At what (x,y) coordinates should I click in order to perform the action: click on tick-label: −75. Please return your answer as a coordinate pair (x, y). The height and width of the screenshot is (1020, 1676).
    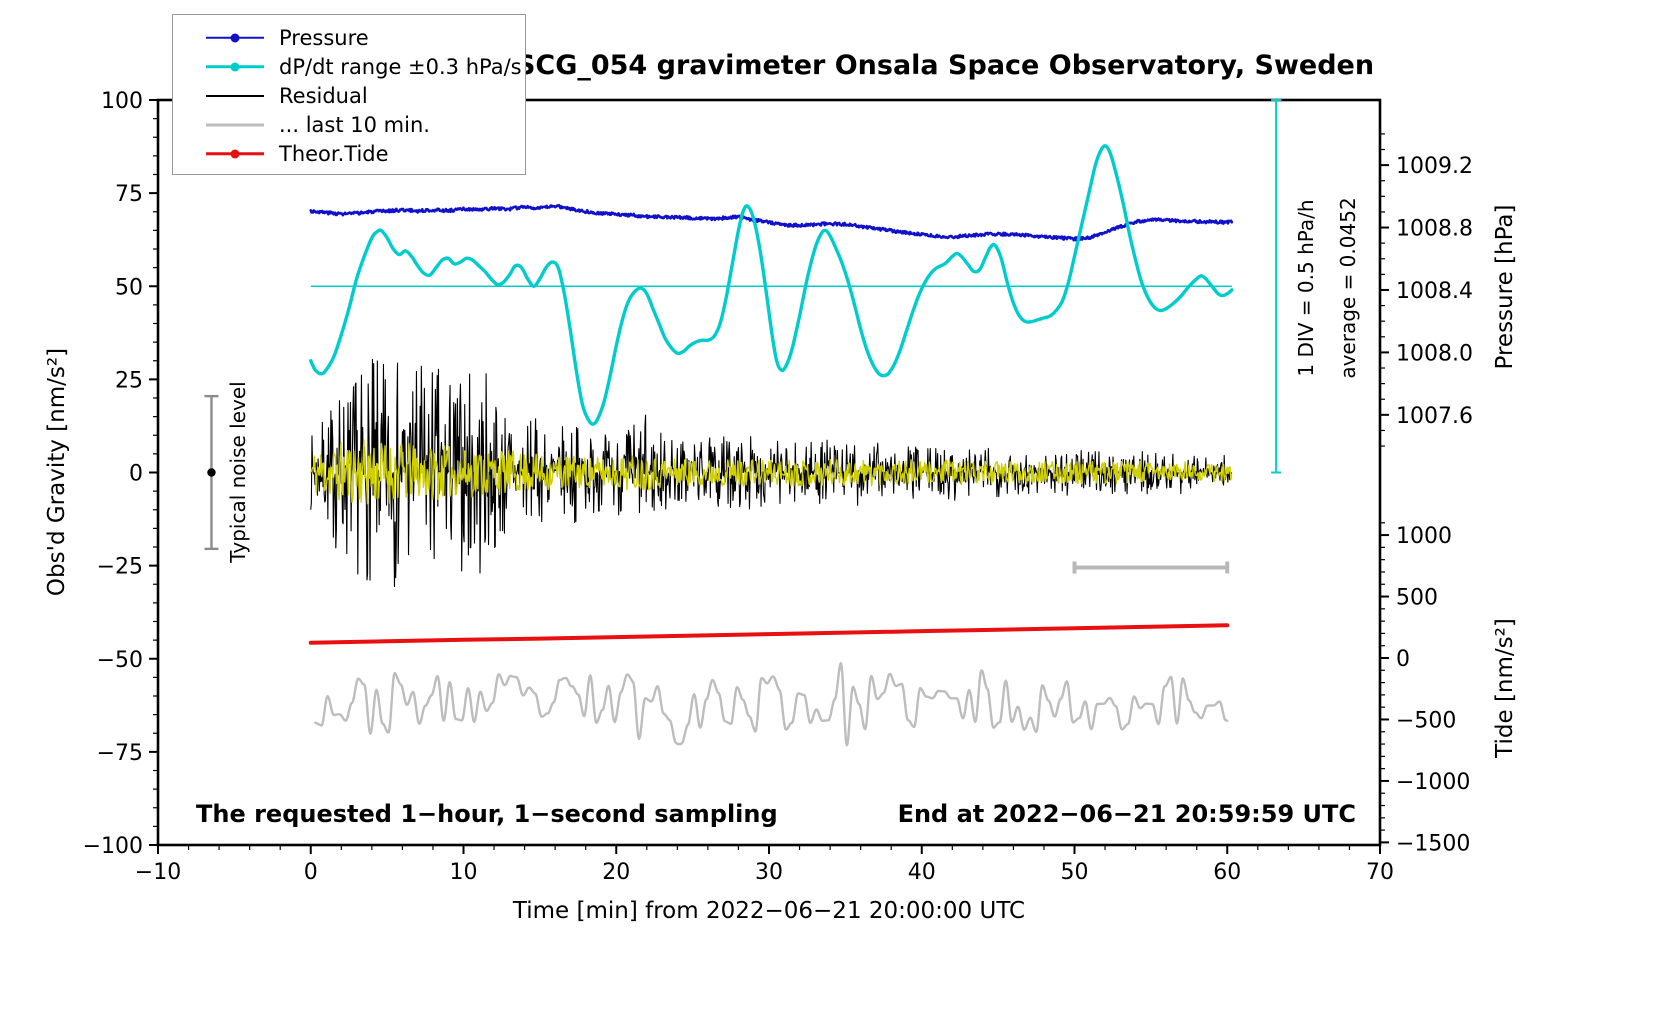
    Looking at the image, I should click on (120, 753).